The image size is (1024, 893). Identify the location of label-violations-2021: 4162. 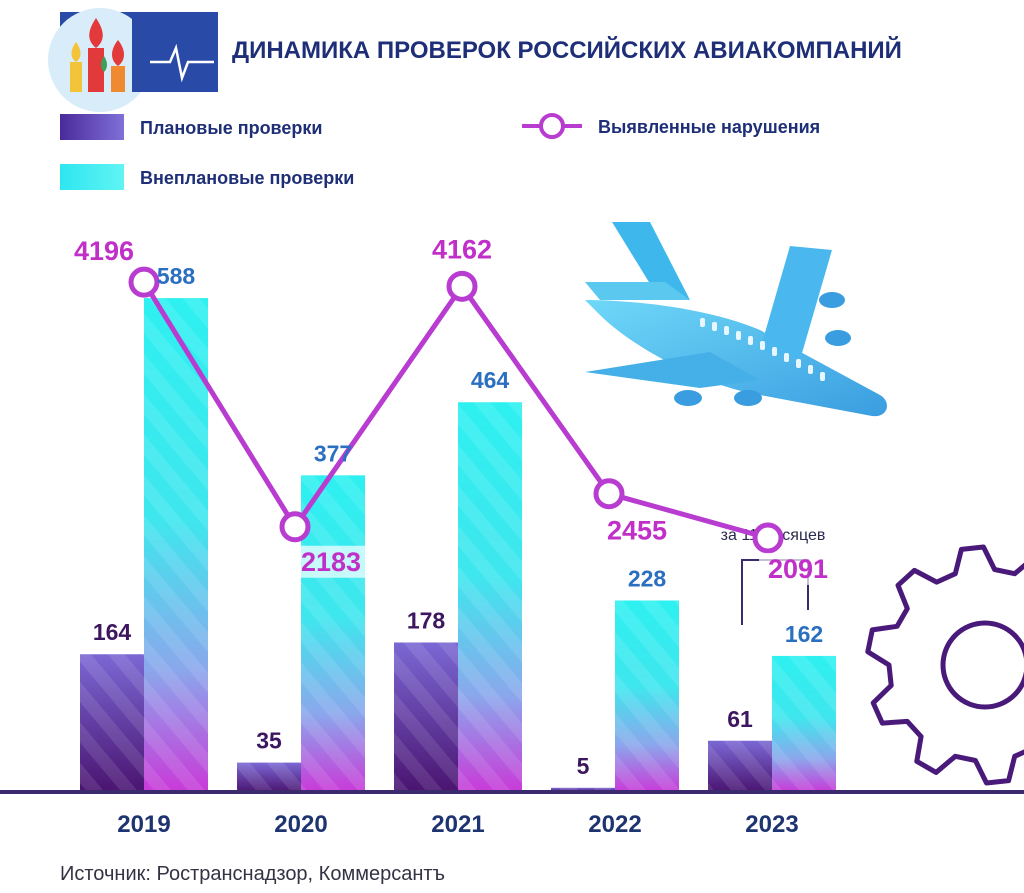
(462, 249).